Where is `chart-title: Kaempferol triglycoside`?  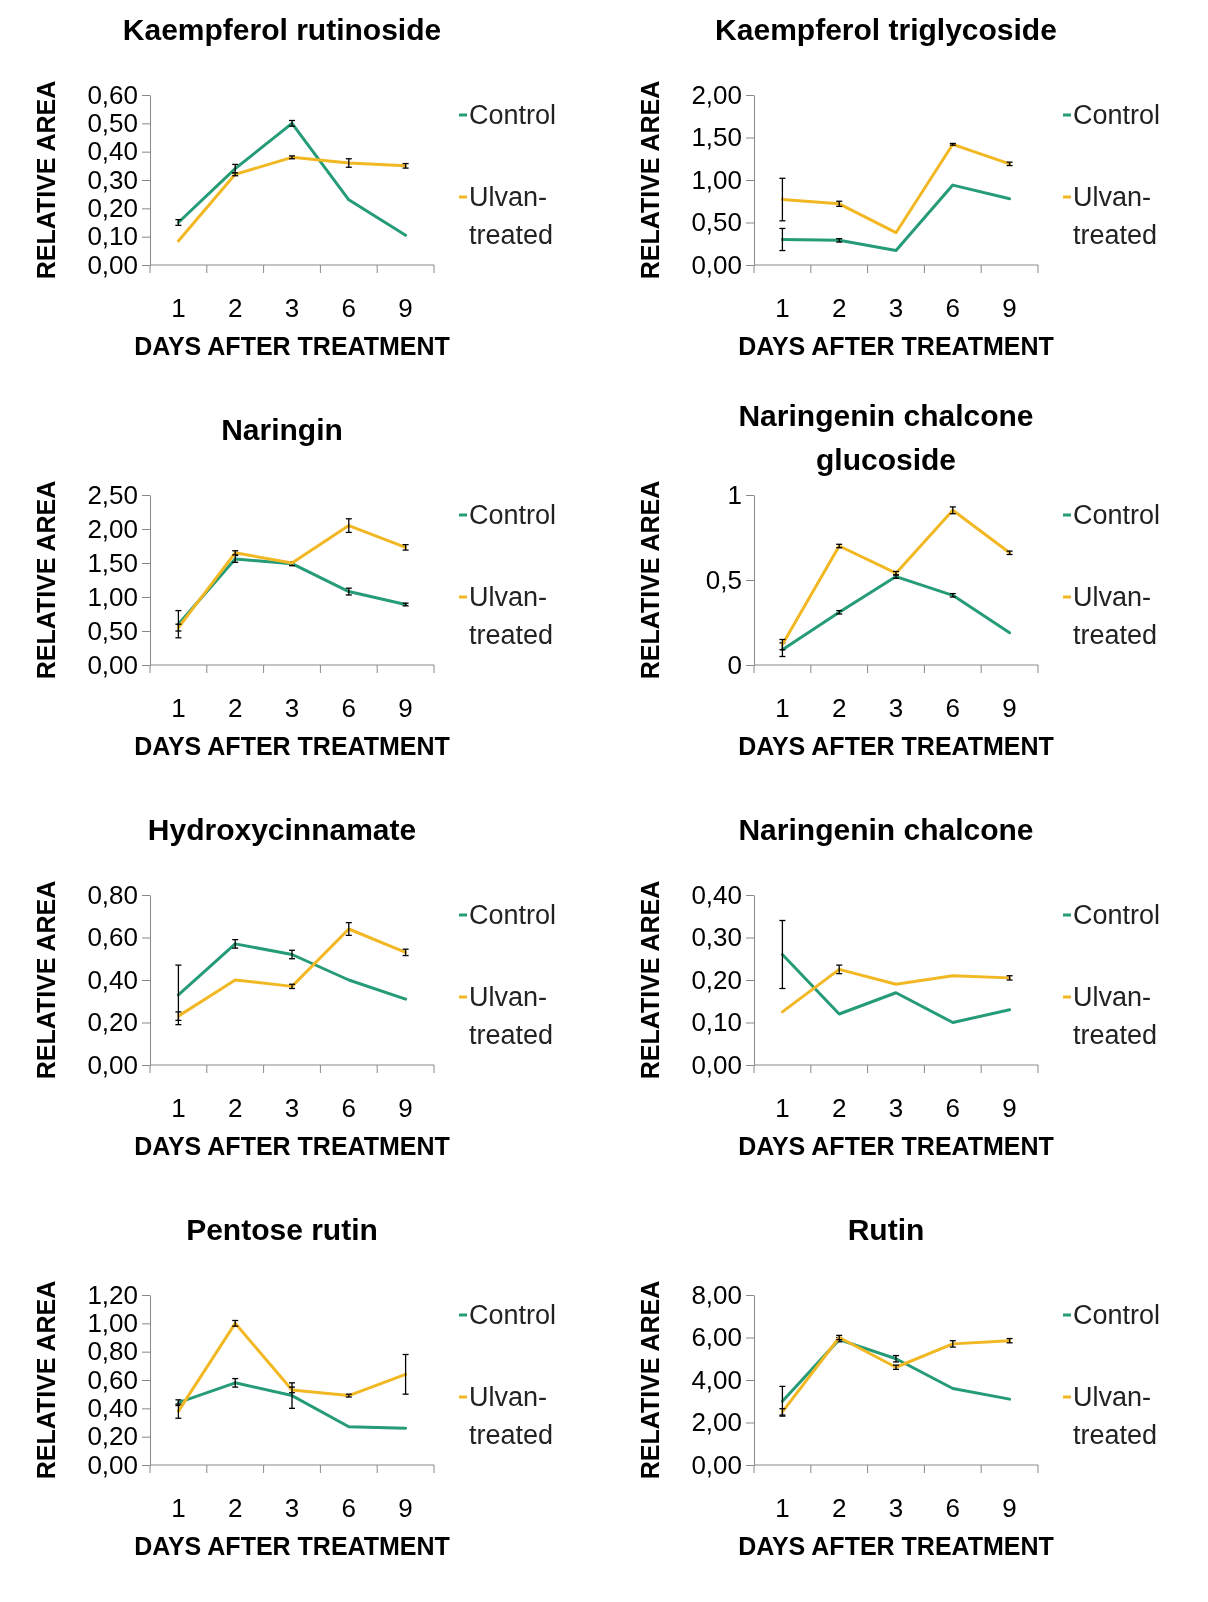
chart-title: Kaempferol triglycoside is located at coordinates (886, 29).